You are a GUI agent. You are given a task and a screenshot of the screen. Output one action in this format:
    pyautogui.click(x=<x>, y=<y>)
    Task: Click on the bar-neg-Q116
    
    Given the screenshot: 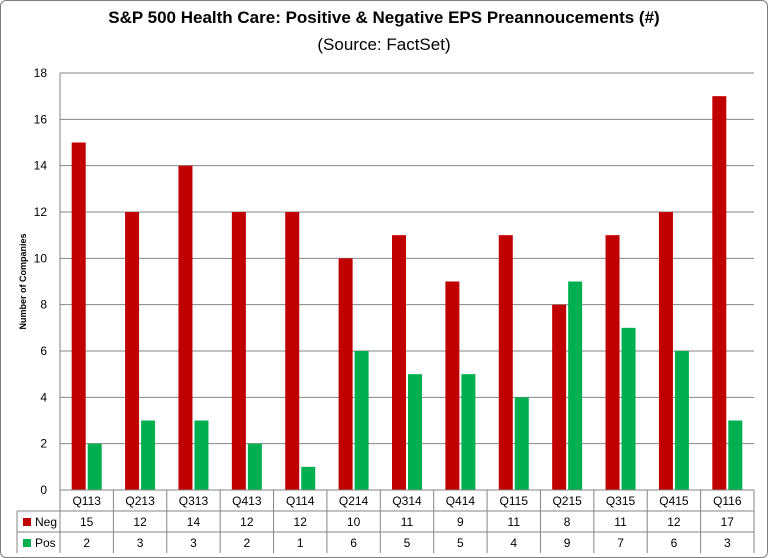 What is the action you would take?
    pyautogui.click(x=719, y=293)
    